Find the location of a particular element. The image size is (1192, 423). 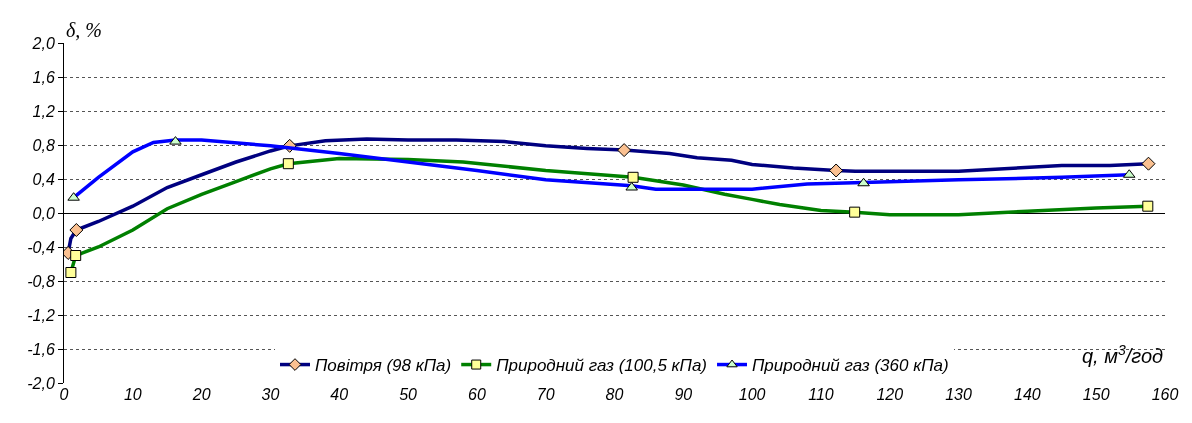

x-tick-label: 20 is located at coordinates (201, 394).